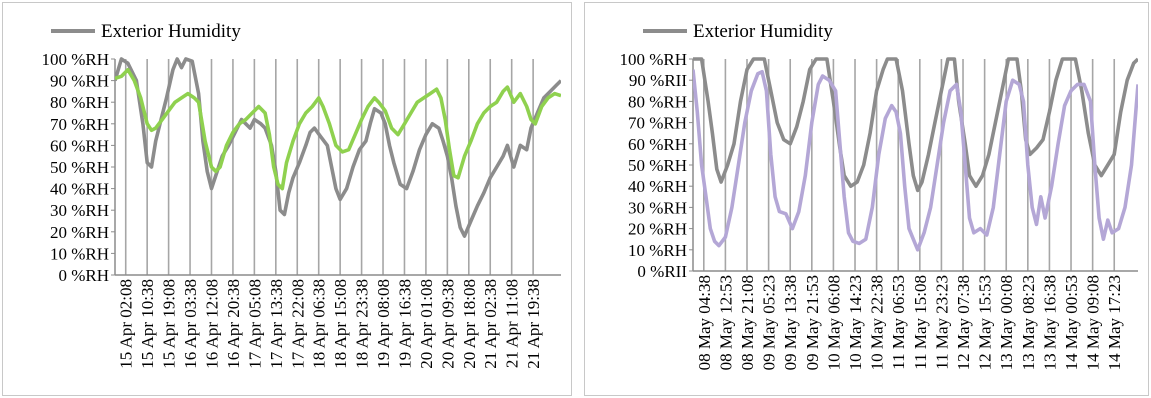 This screenshot has height=398, width=1151. I want to click on y-tick-label: 90 %RH, so click(79, 81).